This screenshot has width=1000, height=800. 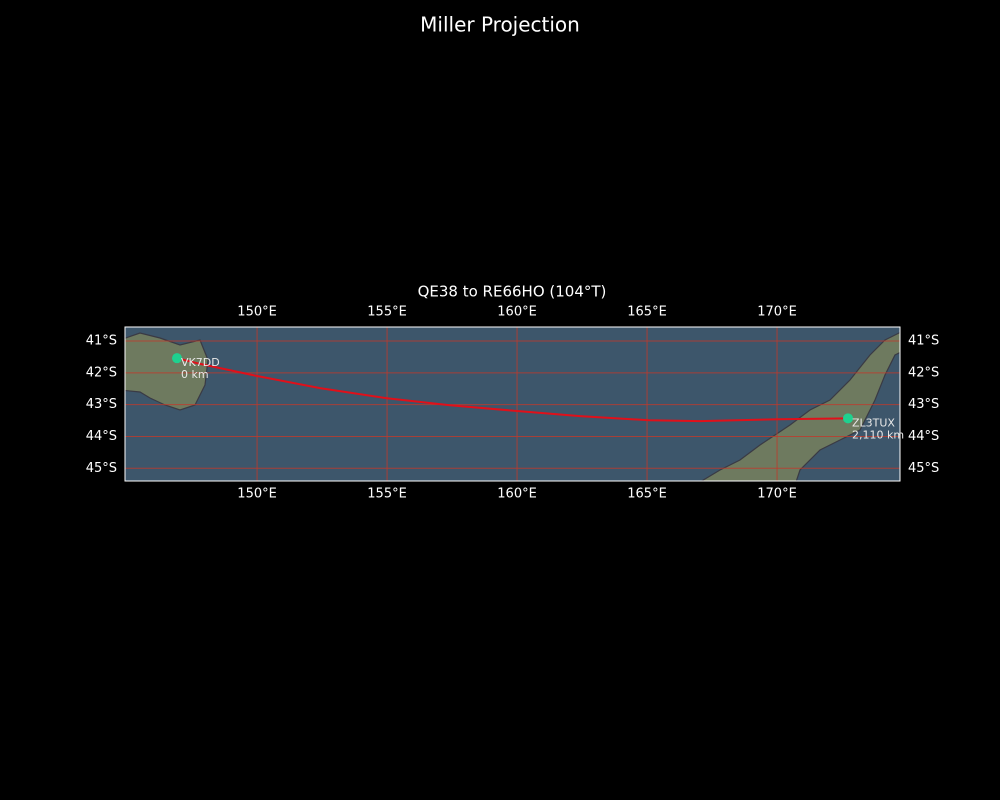 I want to click on station-label: VK7DD, so click(x=200, y=362).